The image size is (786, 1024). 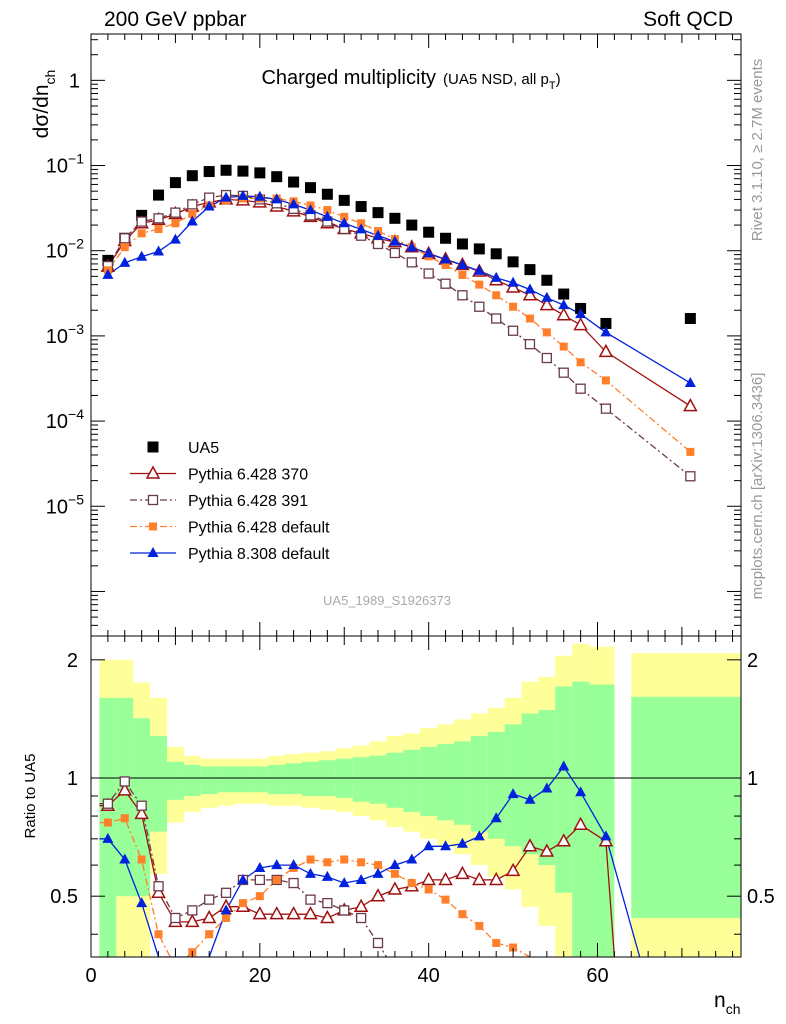 I want to click on x-tick-label-3: 60, so click(x=597, y=976).